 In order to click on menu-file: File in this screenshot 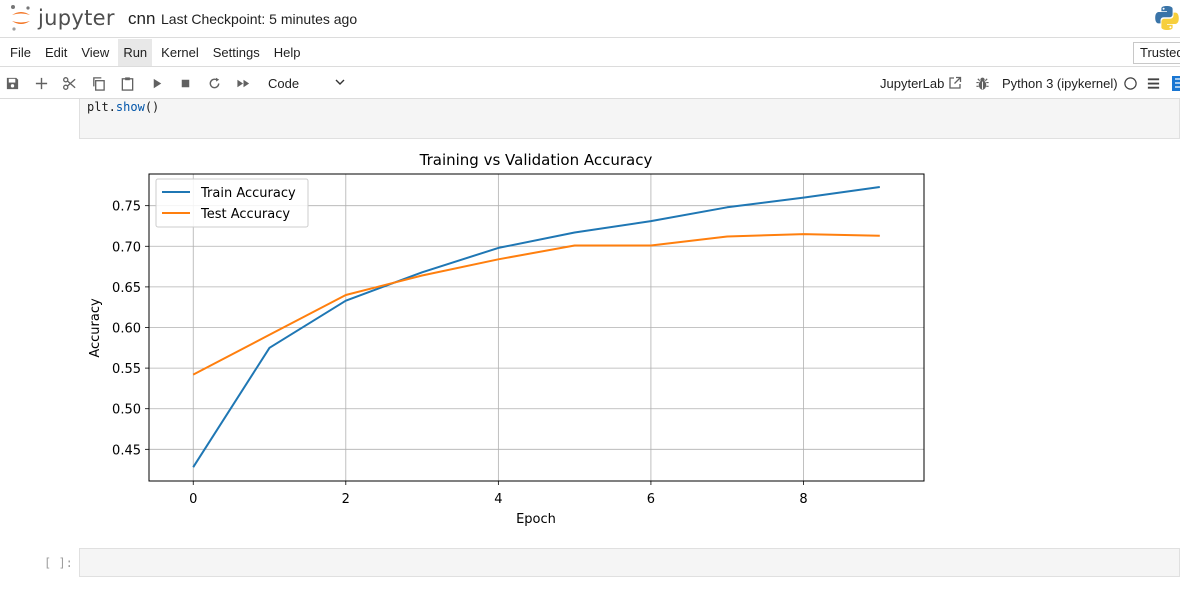, I will do `click(20, 52)`.